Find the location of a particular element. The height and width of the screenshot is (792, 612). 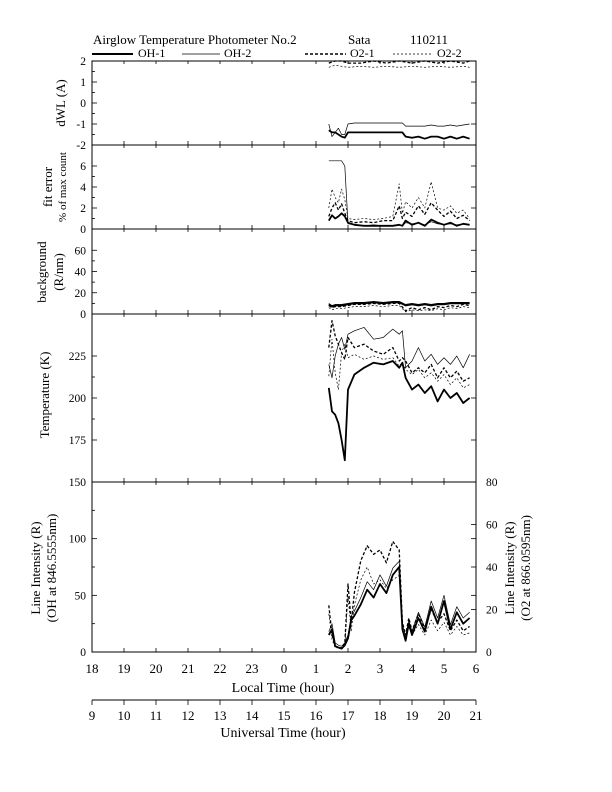

y-tick-label: 175 is located at coordinates (78, 441).